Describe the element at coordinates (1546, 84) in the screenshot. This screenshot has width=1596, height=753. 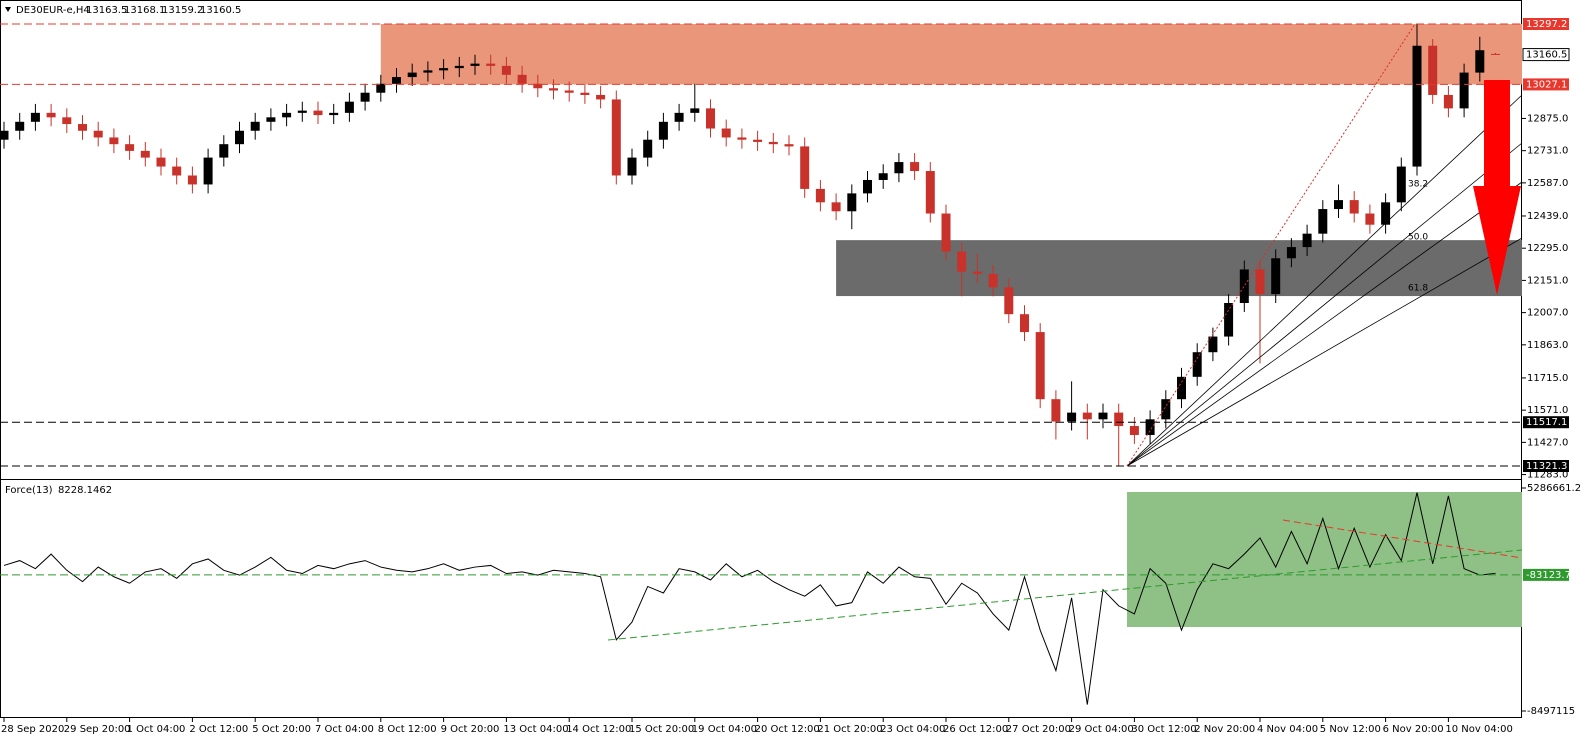
I see `level-label: 13027.1` at that location.